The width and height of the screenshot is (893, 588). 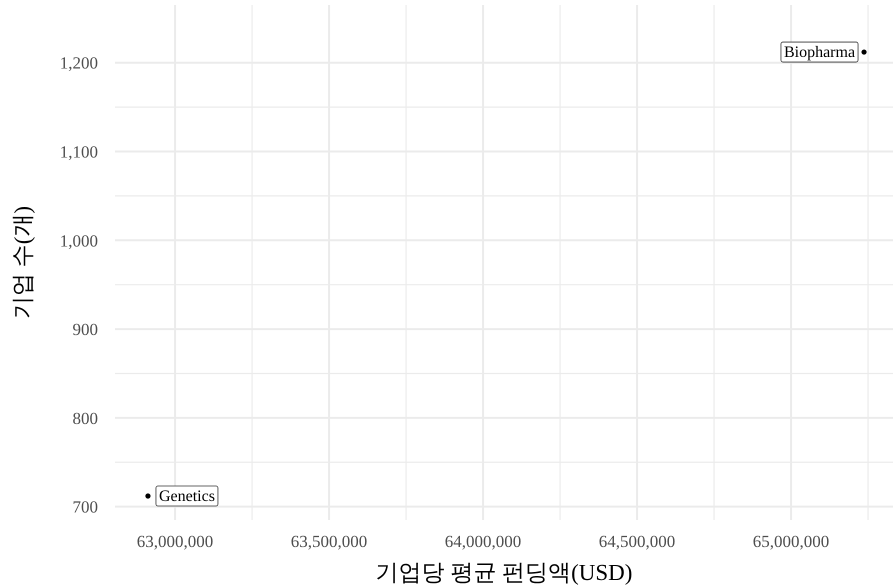 What do you see at coordinates (79, 152) in the screenshot?
I see `y-tick-label: 1,100` at bounding box center [79, 152].